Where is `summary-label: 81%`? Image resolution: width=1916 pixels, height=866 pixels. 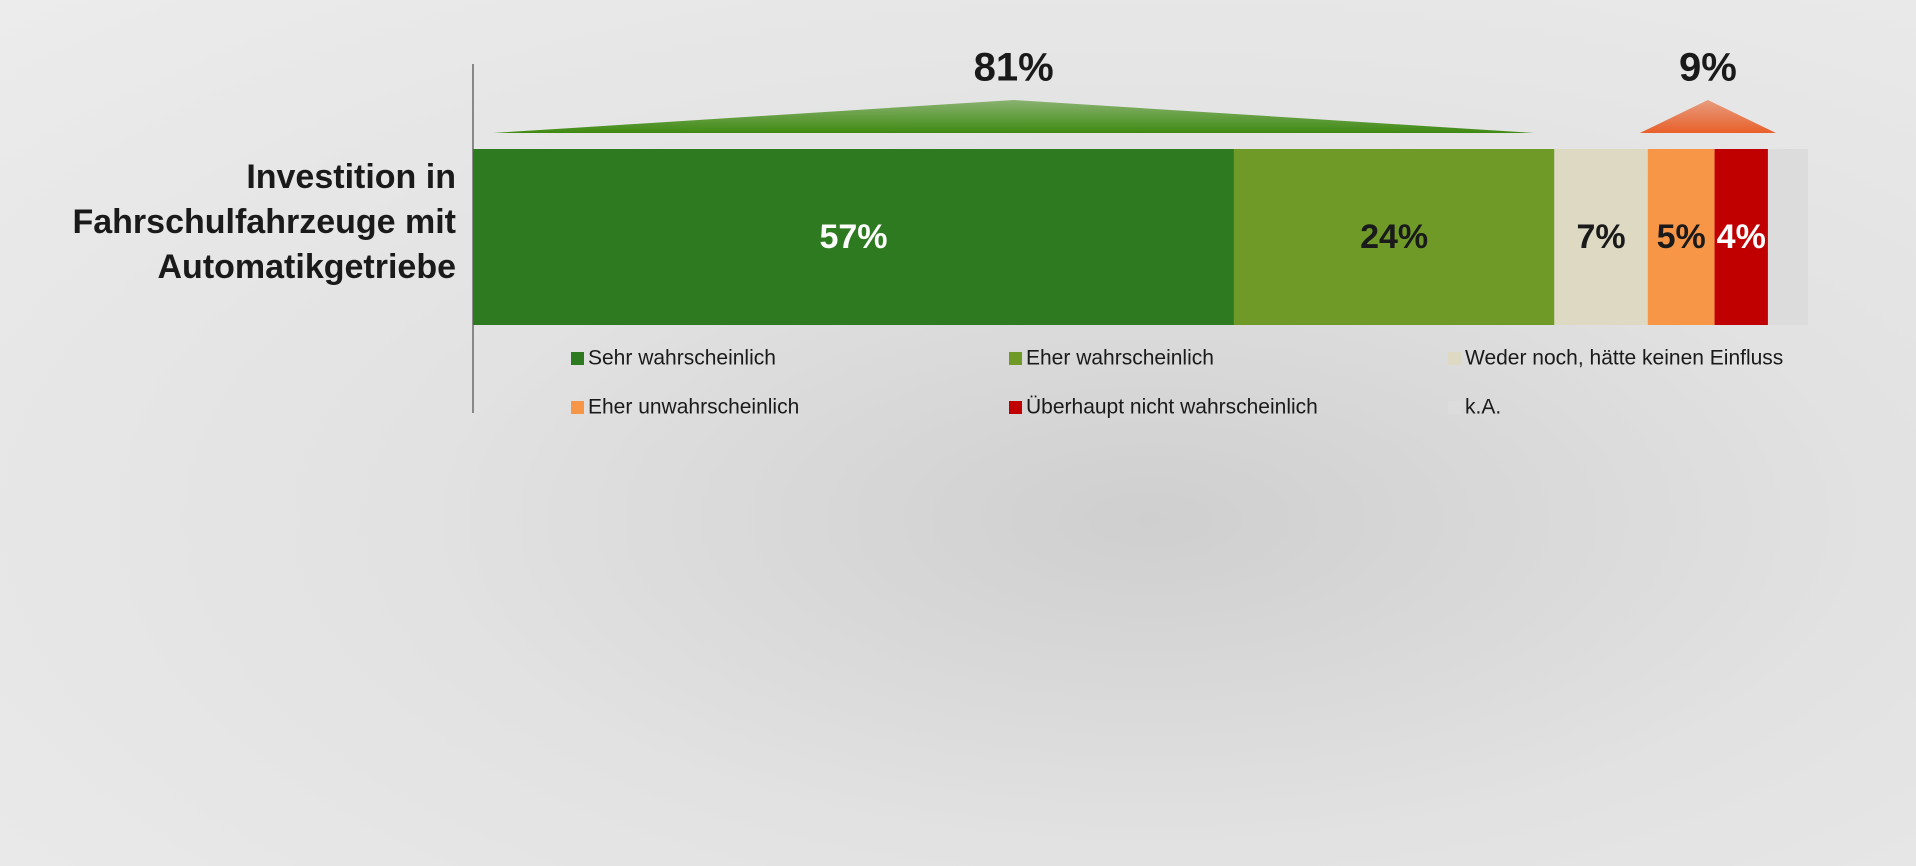
summary-label: 81% is located at coordinates (1014, 68).